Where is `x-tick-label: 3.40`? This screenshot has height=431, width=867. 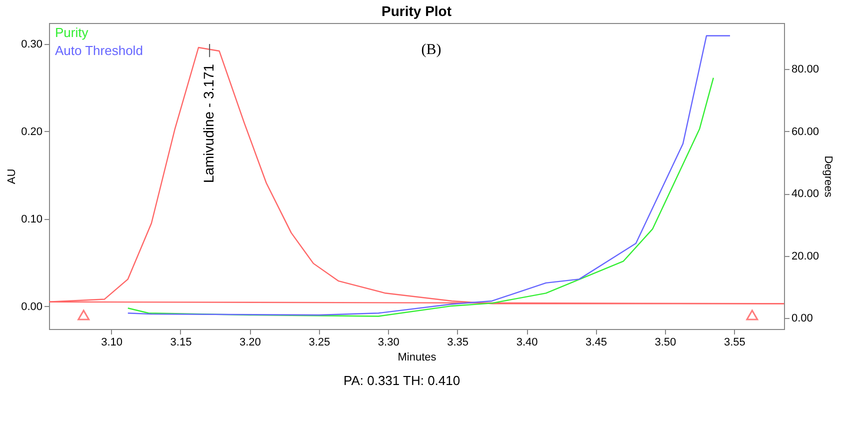 x-tick-label: 3.40 is located at coordinates (527, 342).